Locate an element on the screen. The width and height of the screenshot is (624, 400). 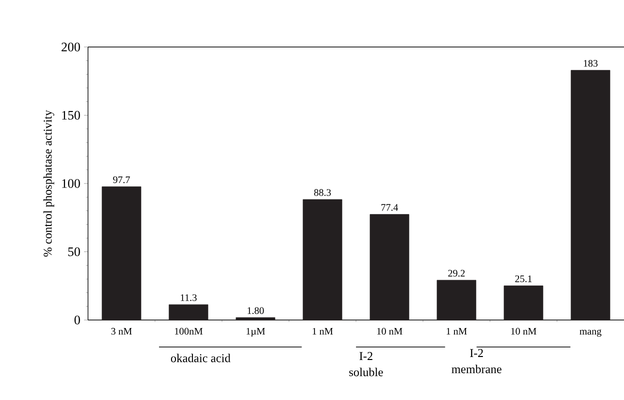
y-axis-title: % control phosphatase activity is located at coordinates (48, 183).